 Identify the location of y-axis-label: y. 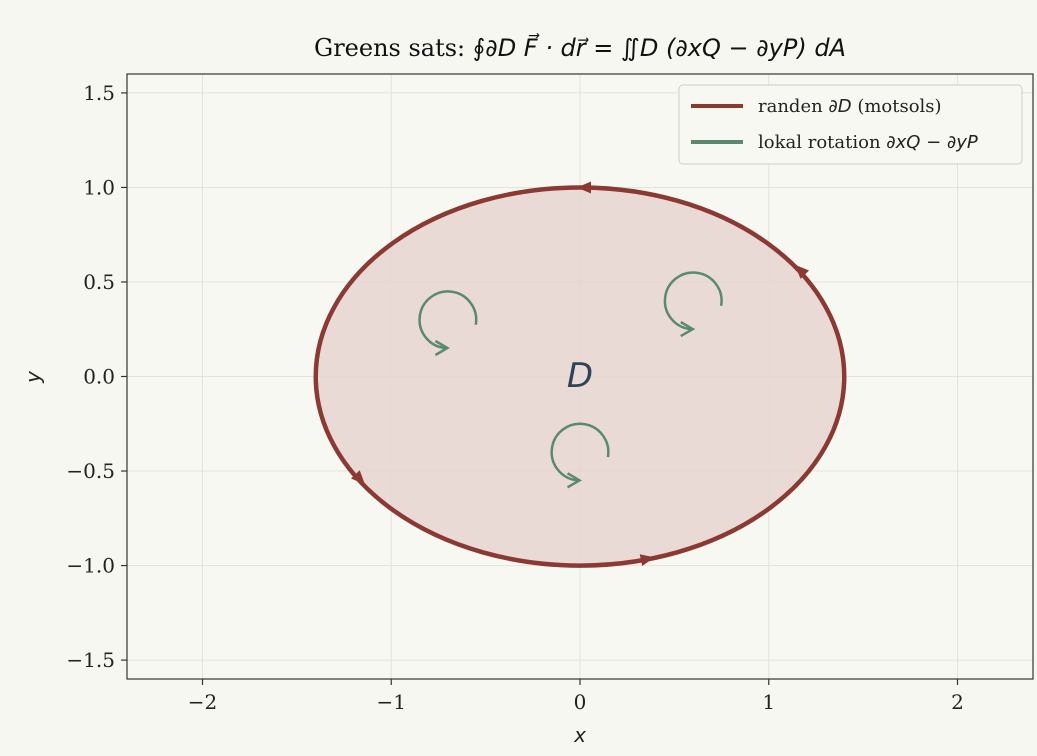
(33, 377).